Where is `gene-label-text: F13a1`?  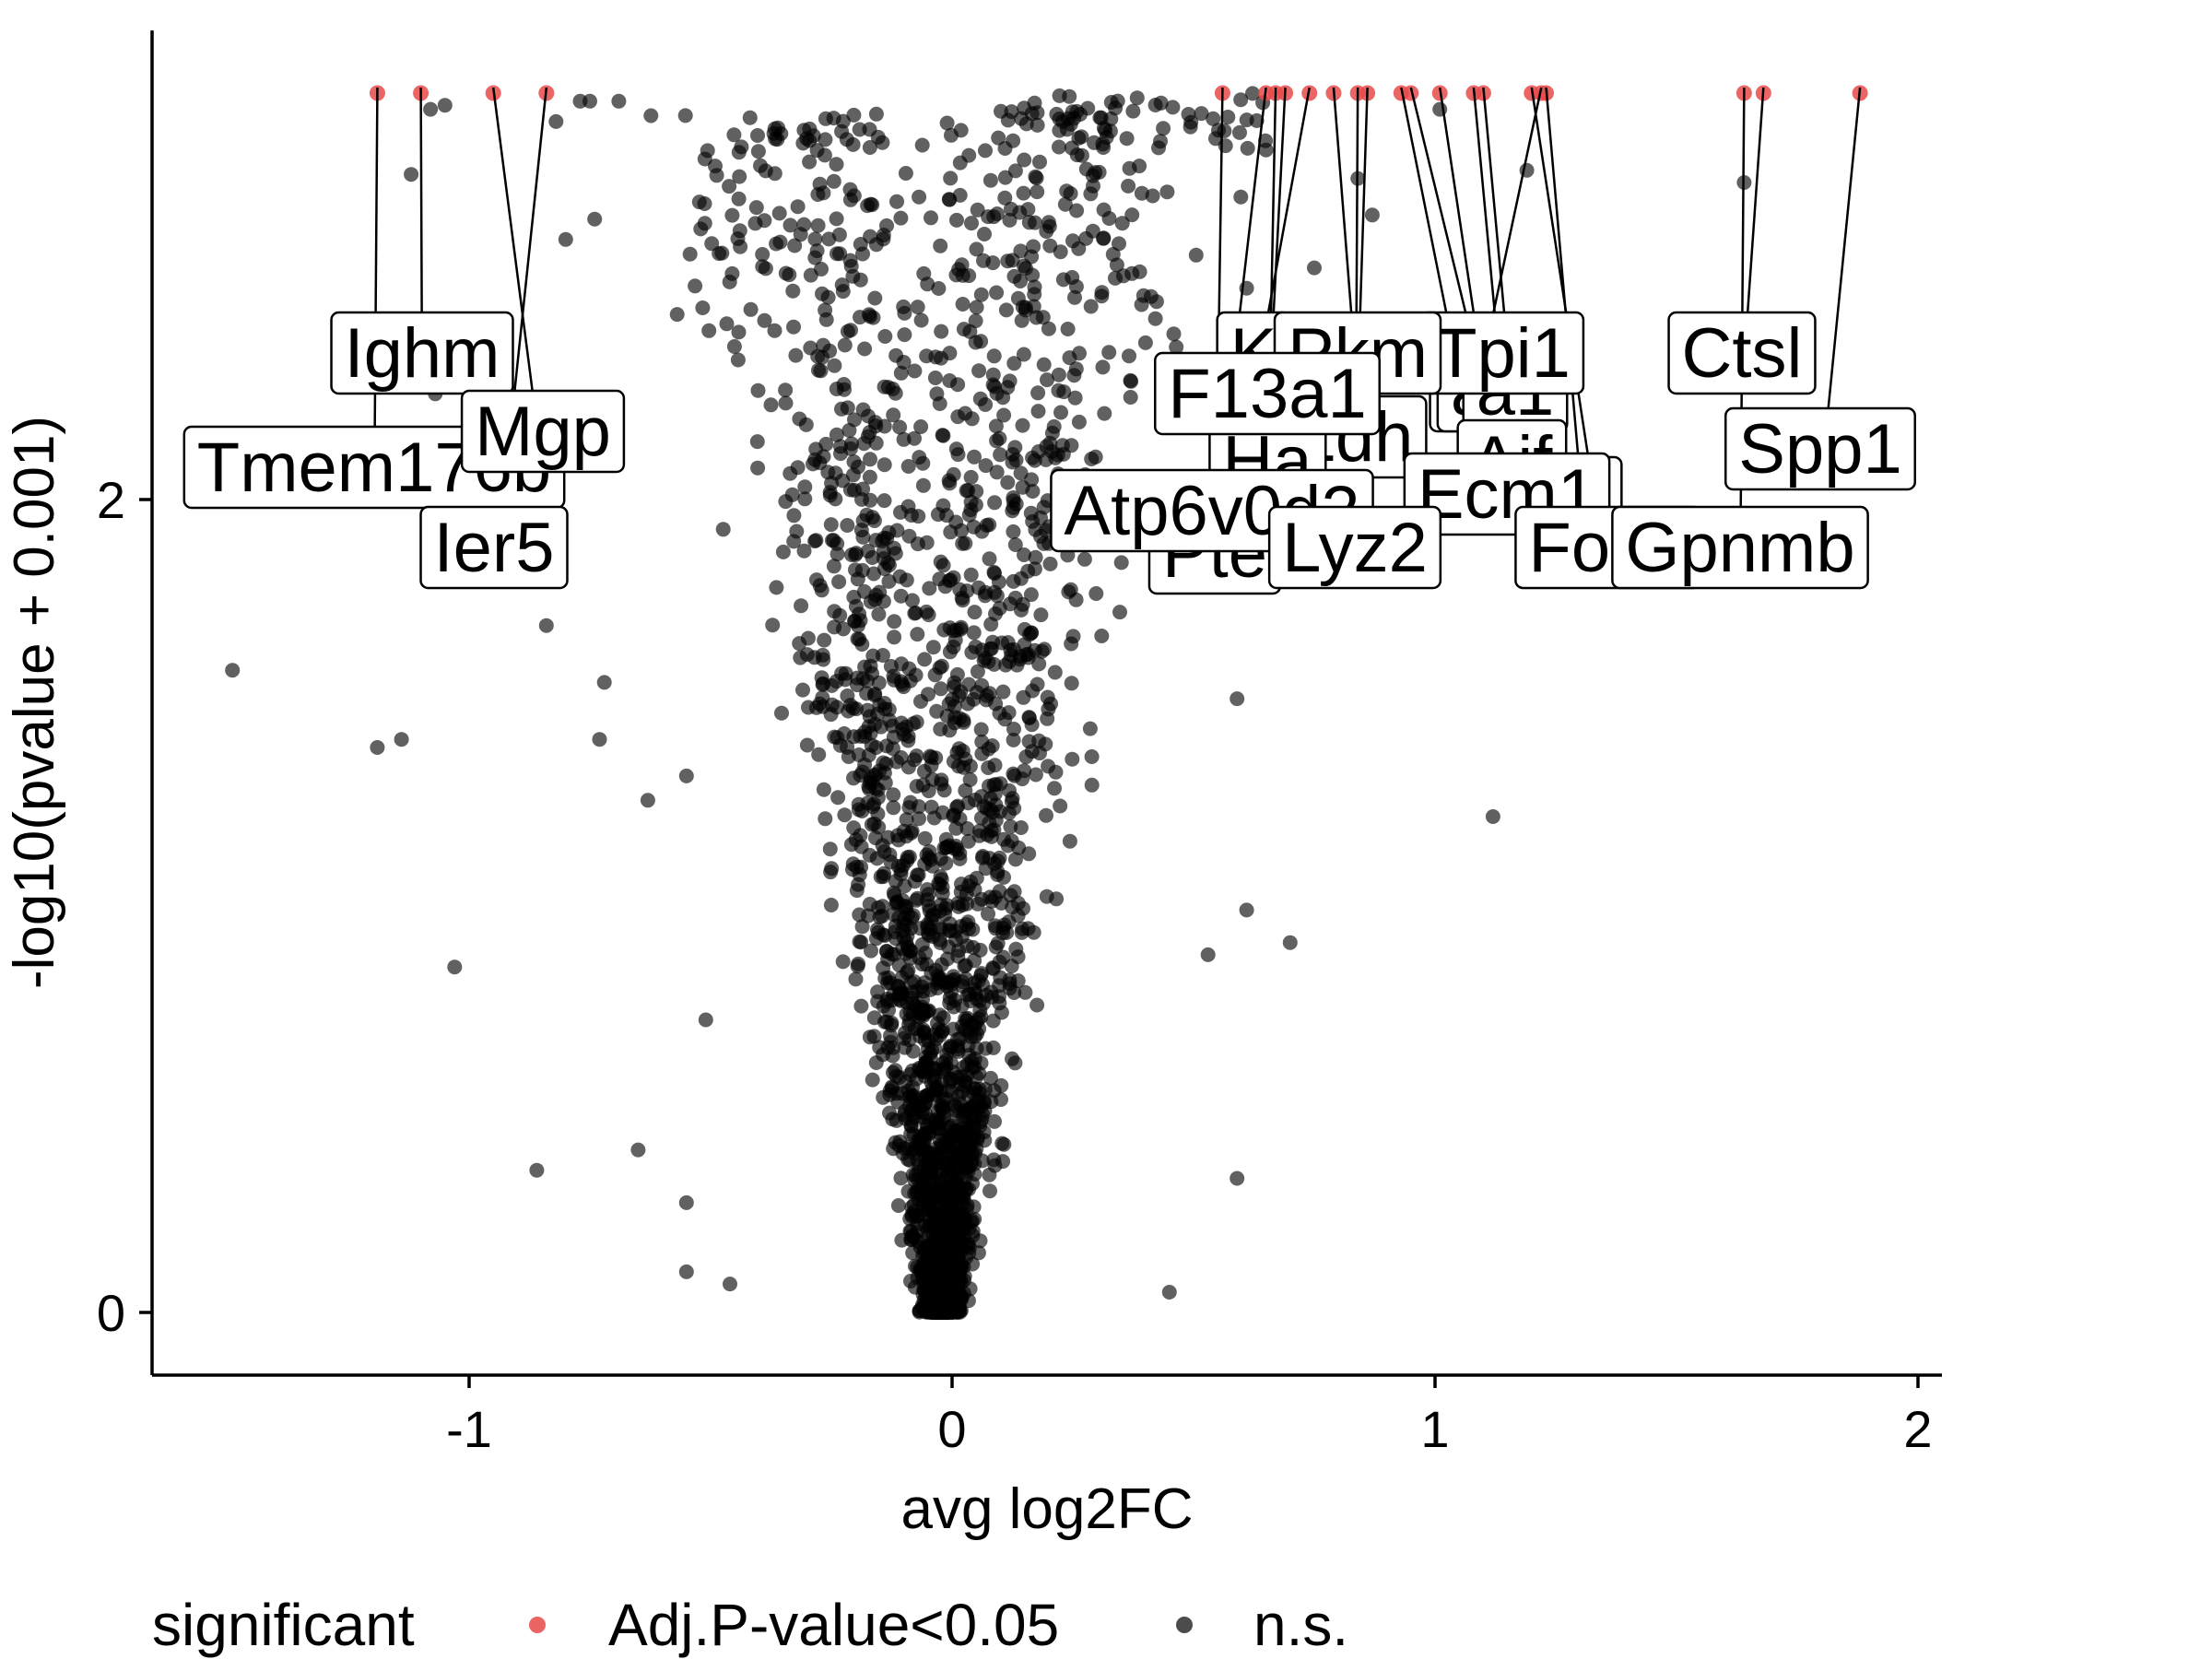
gene-label-text: F13a1 is located at coordinates (1267, 394).